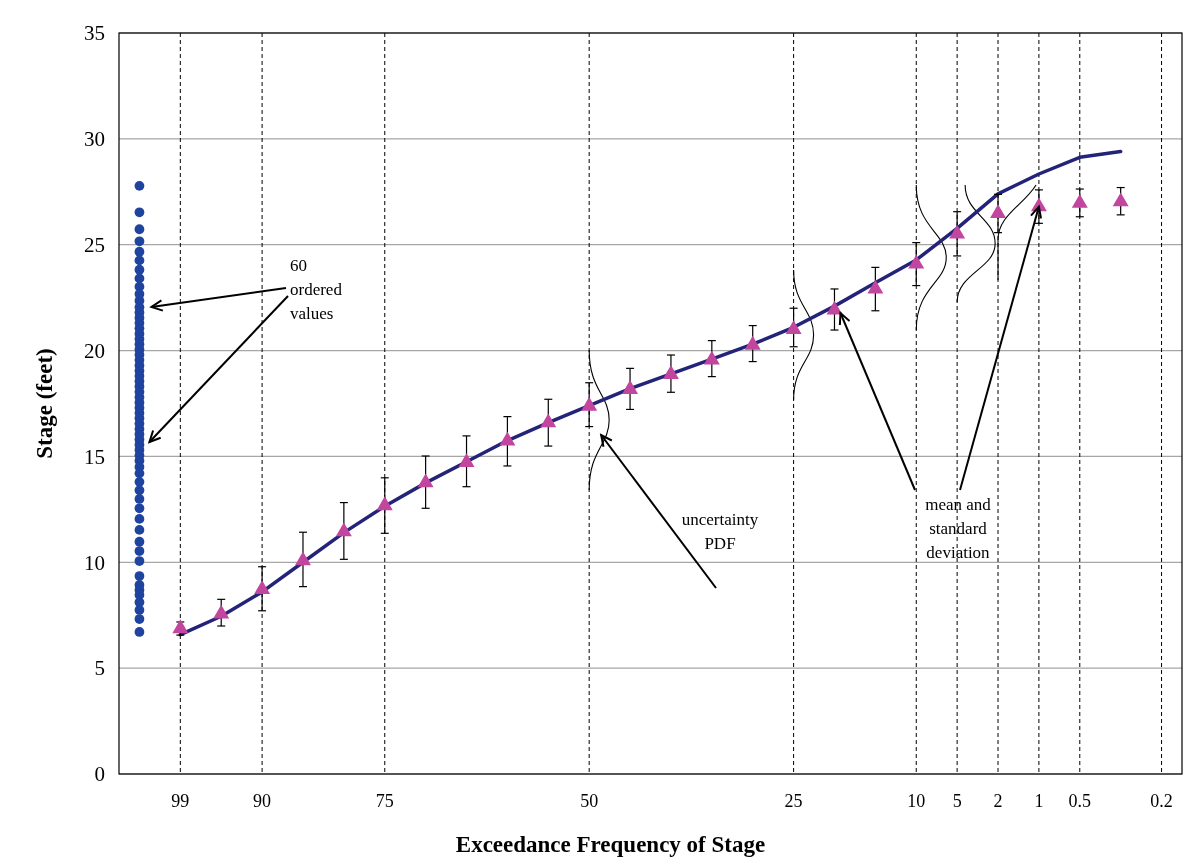 Image resolution: width=1204 pixels, height=867 pixels. What do you see at coordinates (998, 801) in the screenshot?
I see `x-tick-label: 2` at bounding box center [998, 801].